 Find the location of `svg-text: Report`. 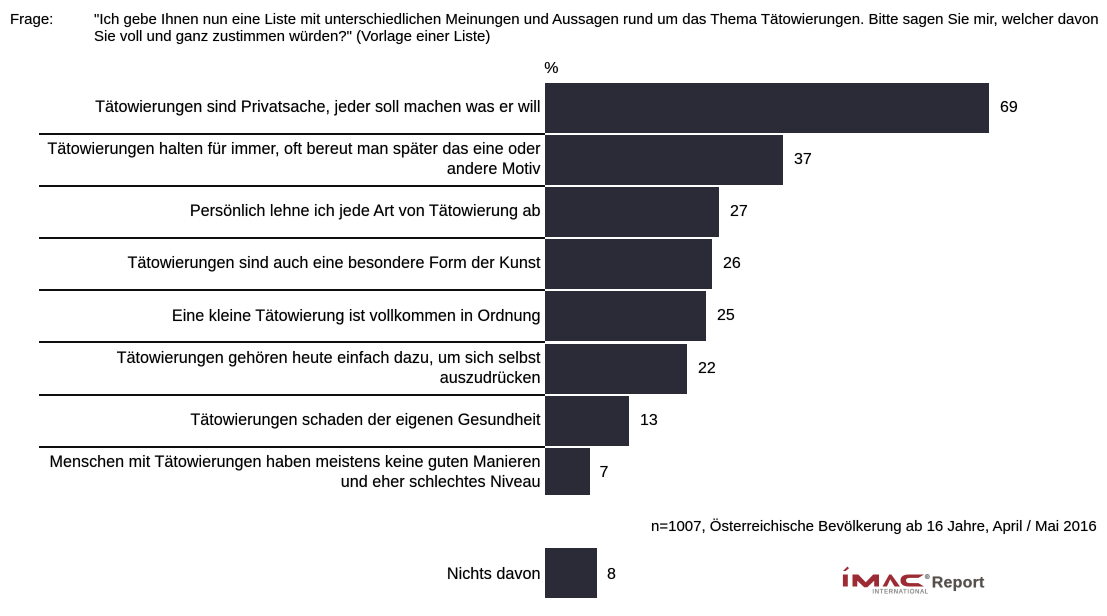

svg-text: Report is located at coordinates (958, 582).